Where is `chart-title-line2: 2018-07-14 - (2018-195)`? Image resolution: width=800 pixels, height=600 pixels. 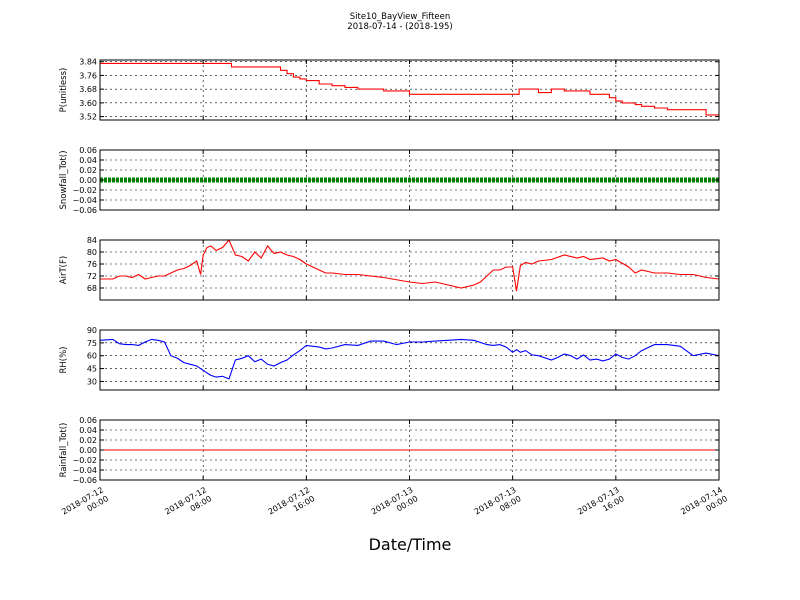
chart-title-line2: 2018-07-14 - (2018-195) is located at coordinates (399, 27).